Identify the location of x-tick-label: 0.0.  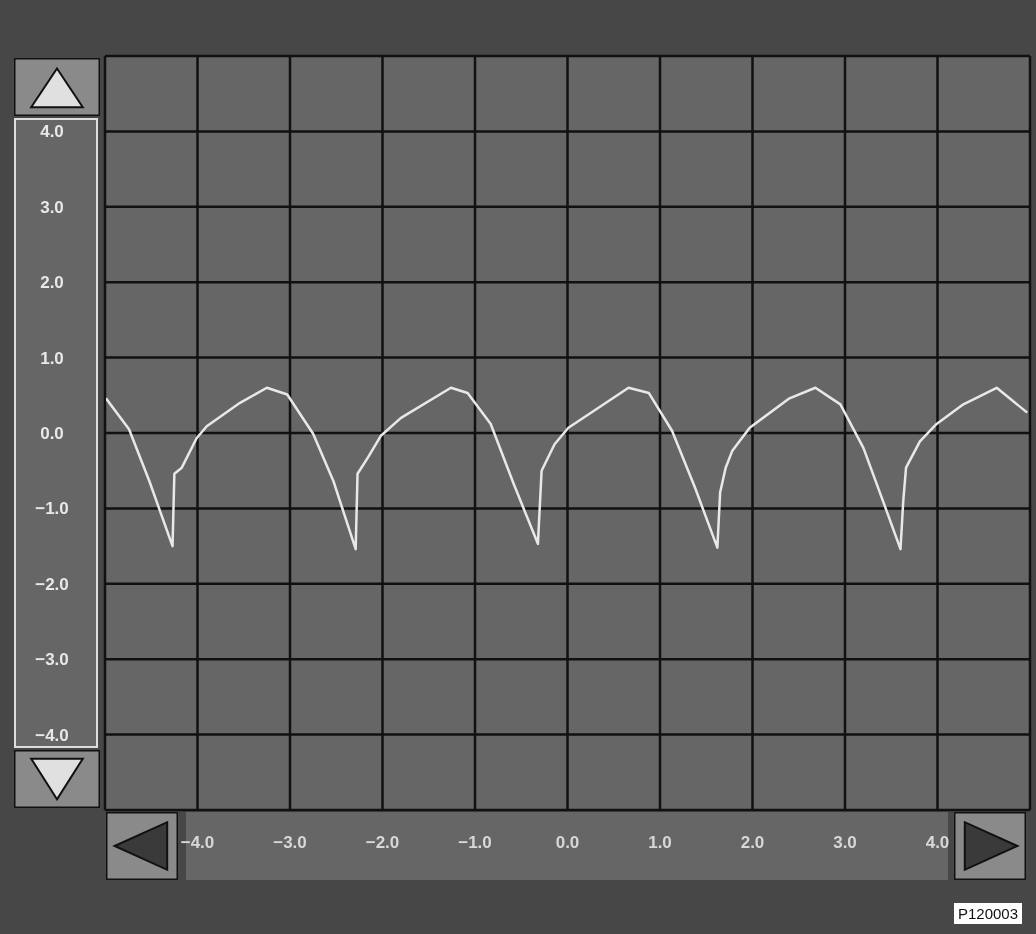
(567, 842).